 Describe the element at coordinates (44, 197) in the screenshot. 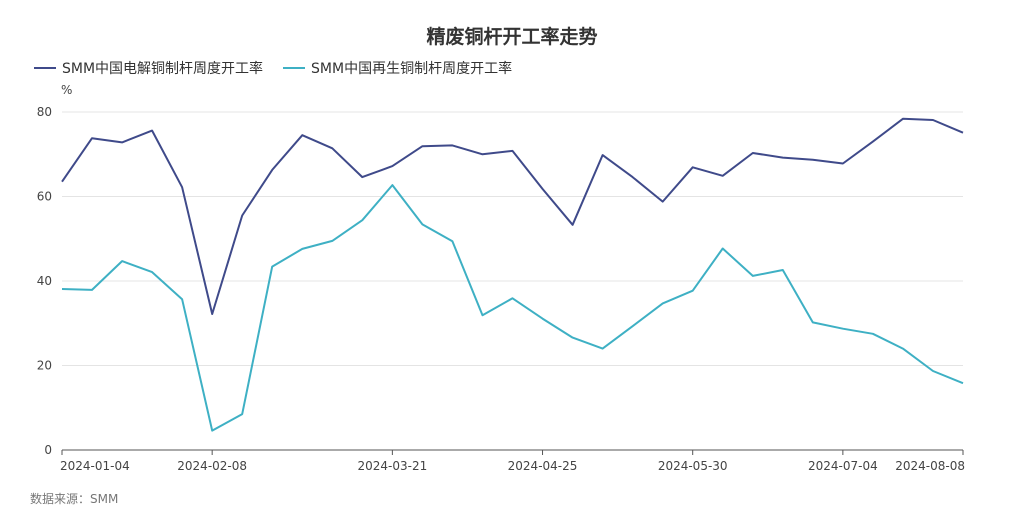

I see `y-tick-label: 60` at that location.